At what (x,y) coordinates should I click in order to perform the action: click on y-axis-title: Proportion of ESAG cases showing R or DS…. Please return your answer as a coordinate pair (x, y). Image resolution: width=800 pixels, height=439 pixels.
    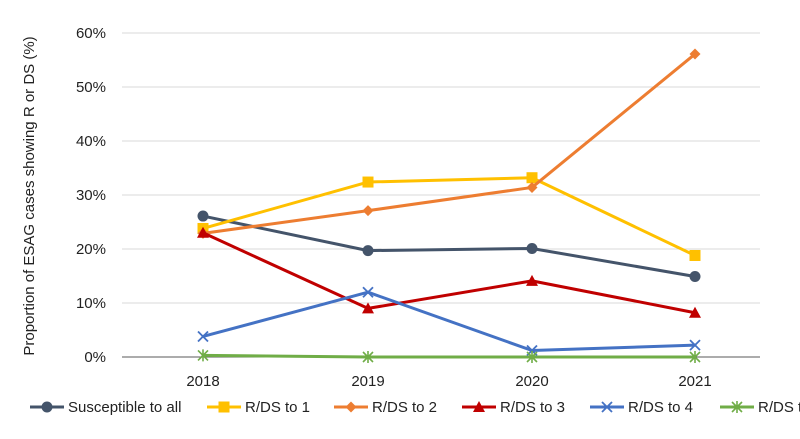
    Looking at the image, I should click on (29, 195).